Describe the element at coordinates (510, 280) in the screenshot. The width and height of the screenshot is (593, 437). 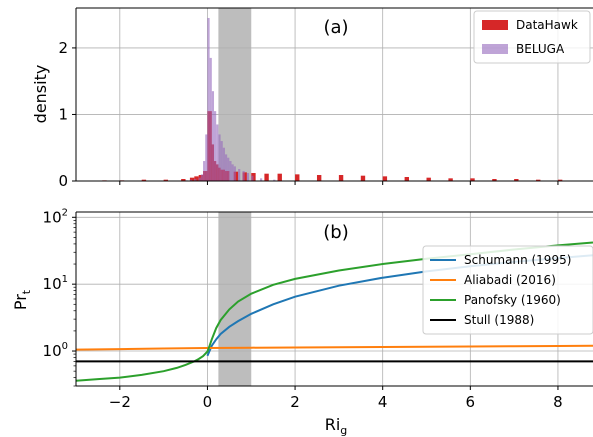
I see `legend-label: Aliabadi (2016)` at that location.